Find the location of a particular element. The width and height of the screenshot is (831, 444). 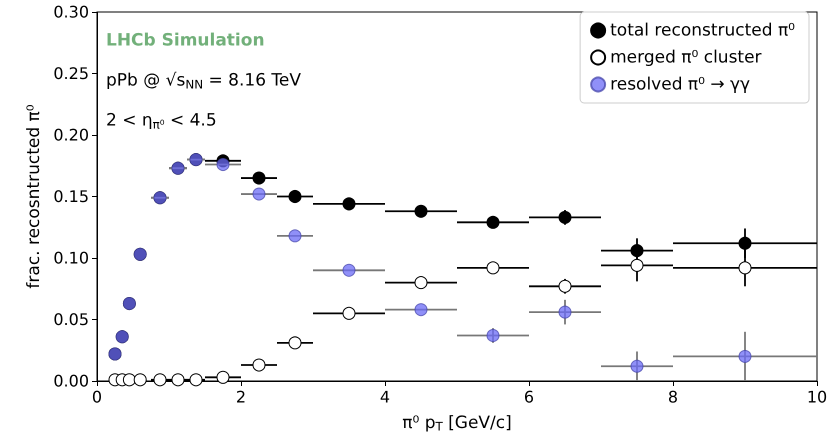

x-tick-label: 4 is located at coordinates (385, 397).